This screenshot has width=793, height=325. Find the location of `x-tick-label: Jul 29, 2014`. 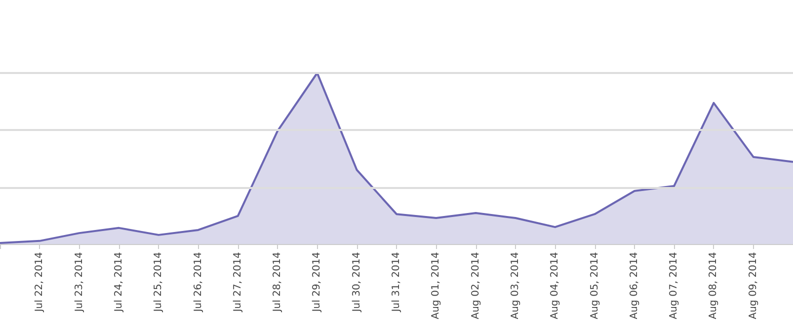

x-tick-label: Jul 29, 2014 is located at coordinates (317, 282).